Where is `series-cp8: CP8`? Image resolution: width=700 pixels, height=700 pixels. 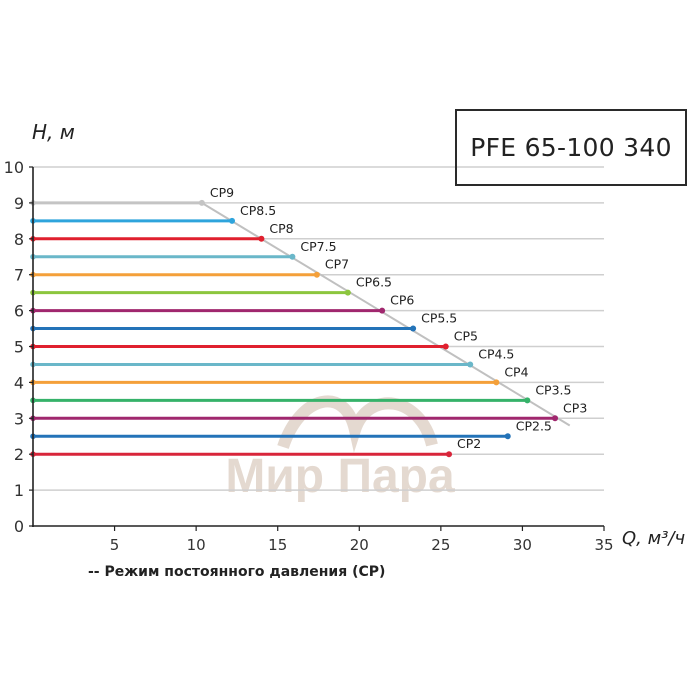
series-cp8: CP8 is located at coordinates (162, 231).